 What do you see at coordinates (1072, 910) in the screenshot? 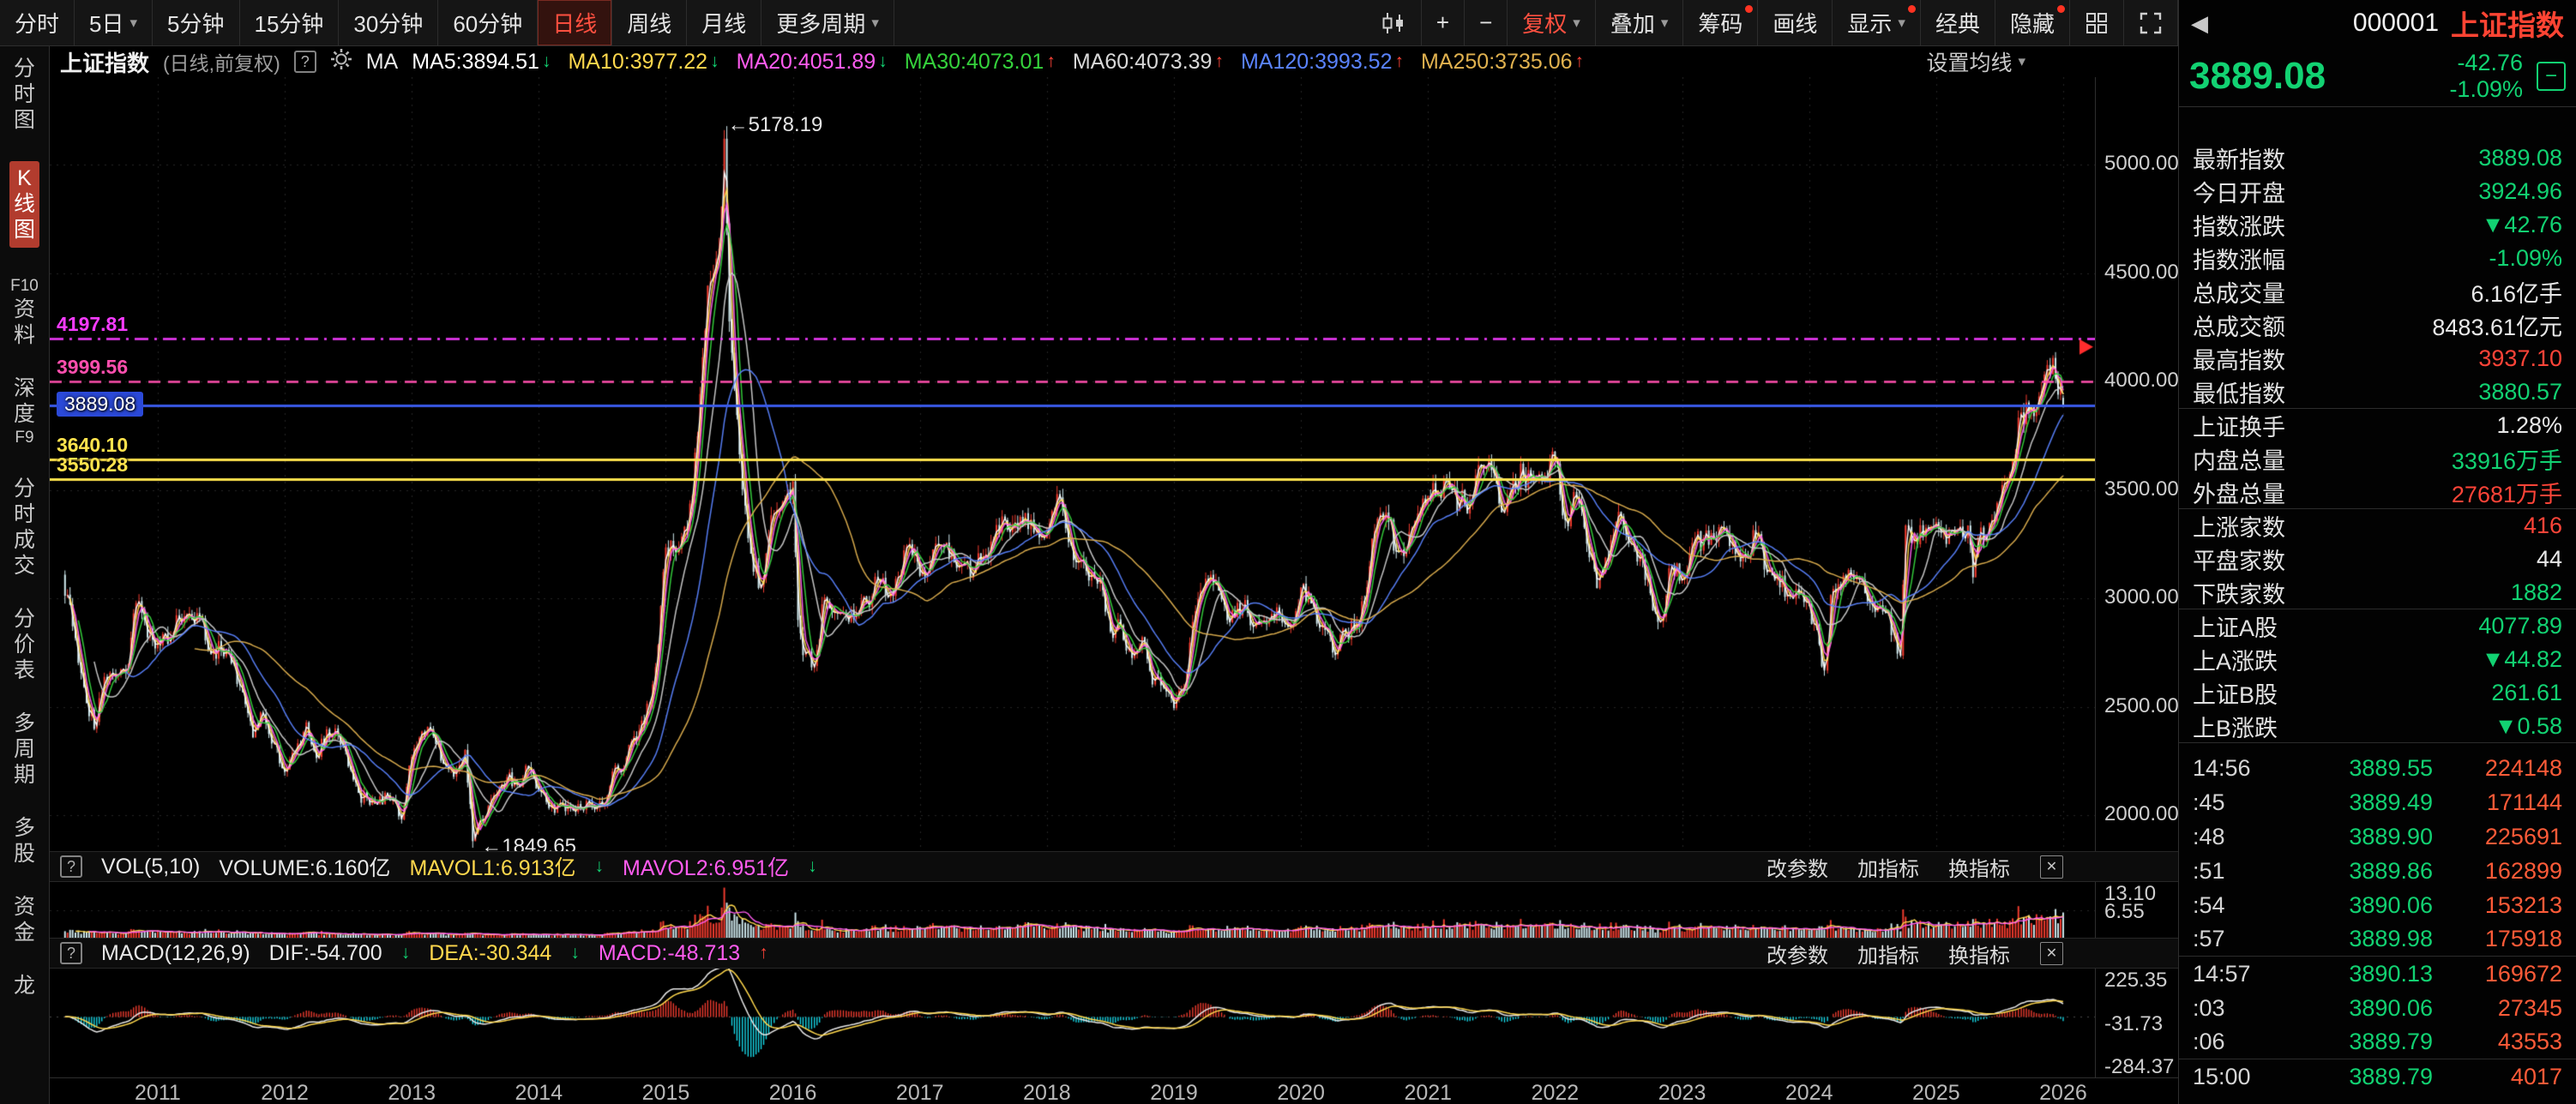
I see `volume-chart-canvas` at bounding box center [1072, 910].